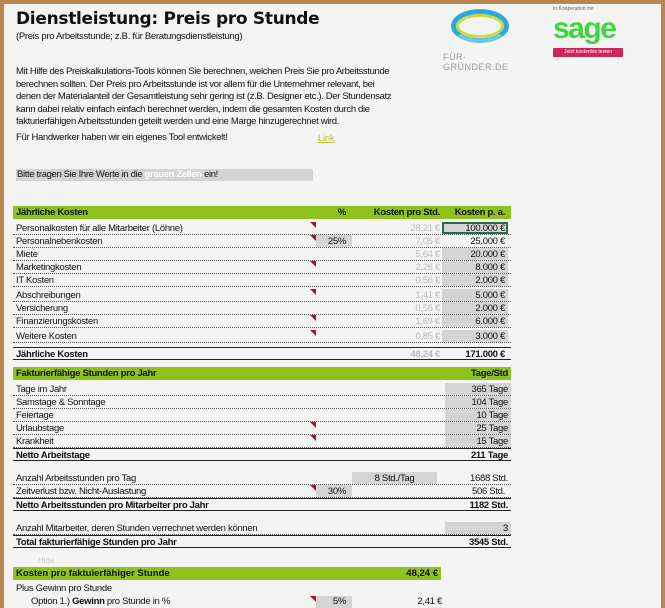 Image resolution: width=665 pixels, height=608 pixels. I want to click on cost-label: Miete, so click(27, 254).